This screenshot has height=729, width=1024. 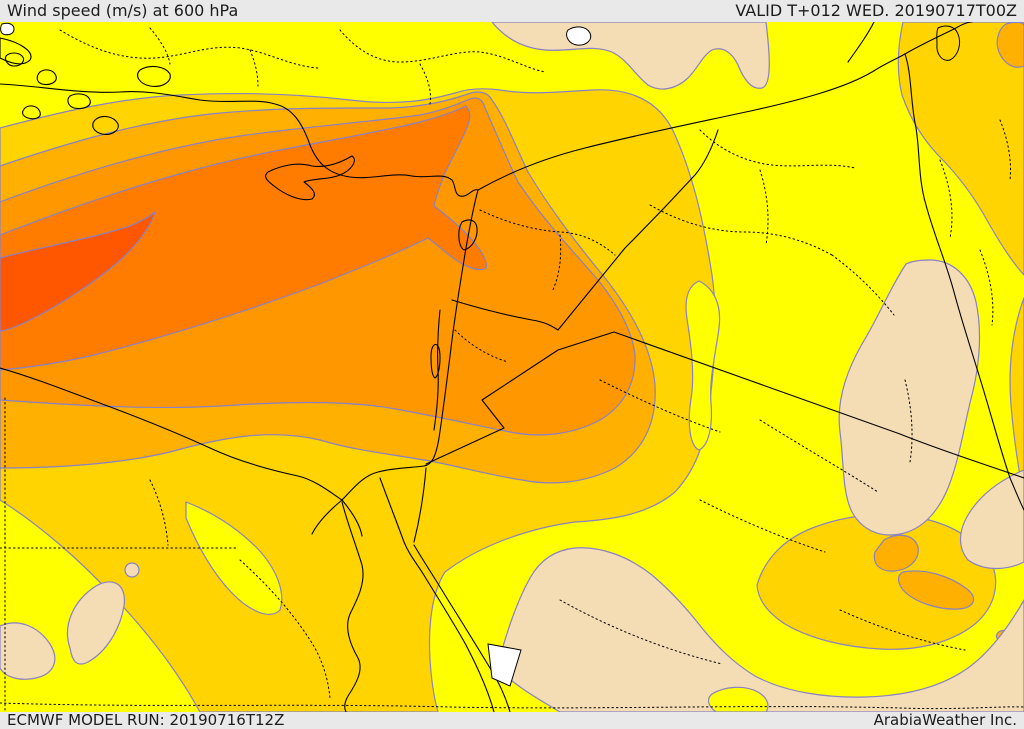 I want to click on river-nile, so click(x=352, y=607).